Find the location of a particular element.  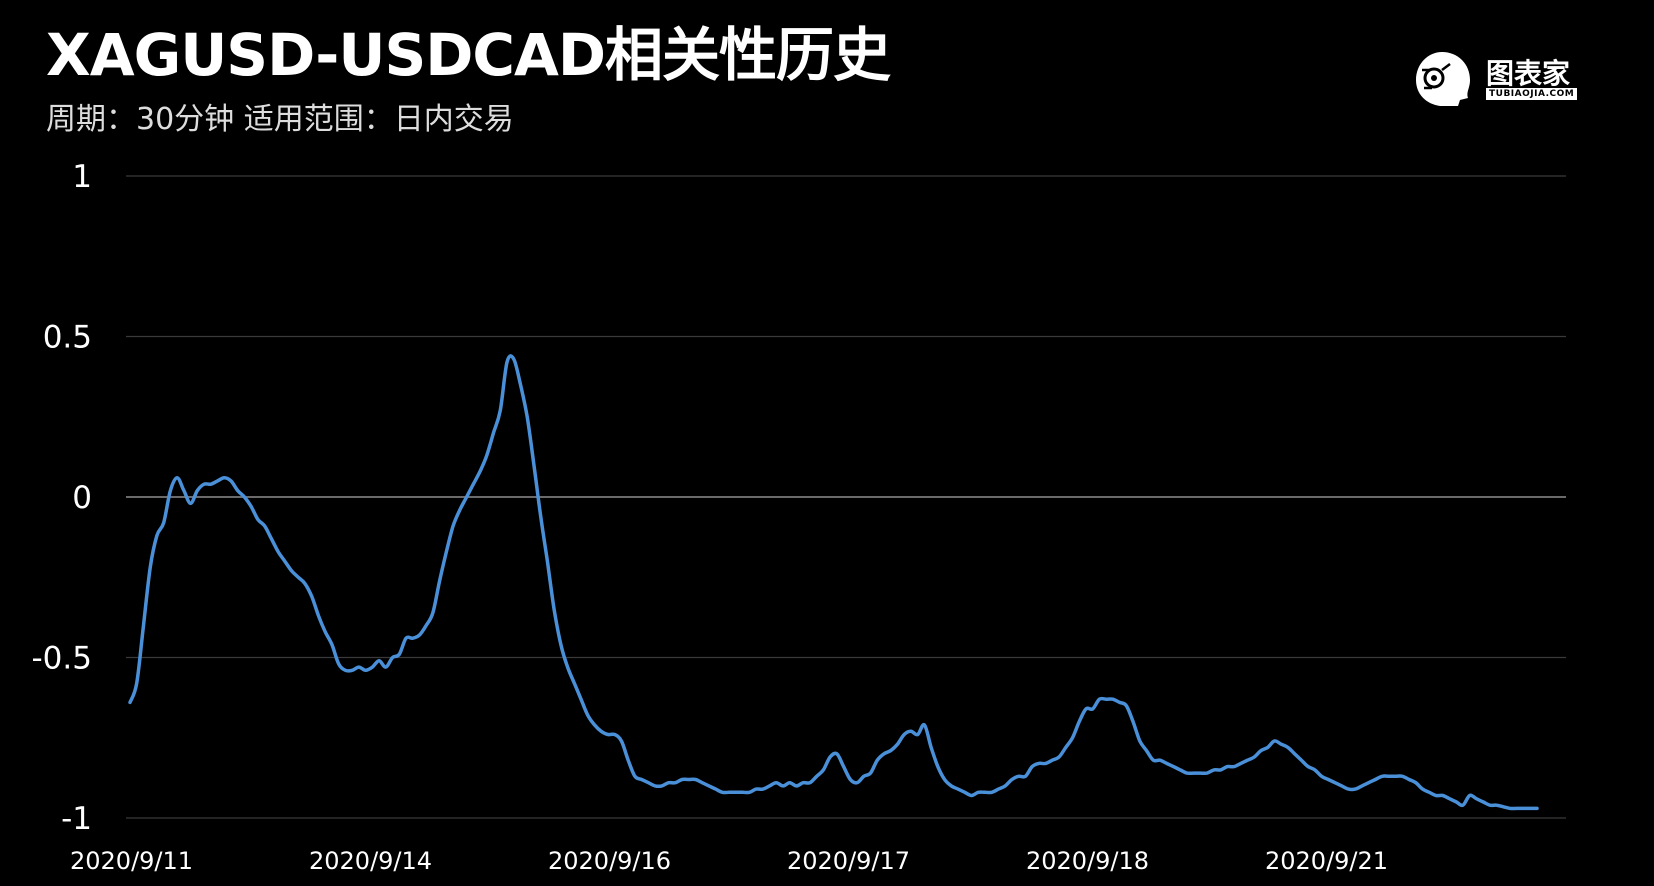

logo-name: 图表家 is located at coordinates (1528, 73).